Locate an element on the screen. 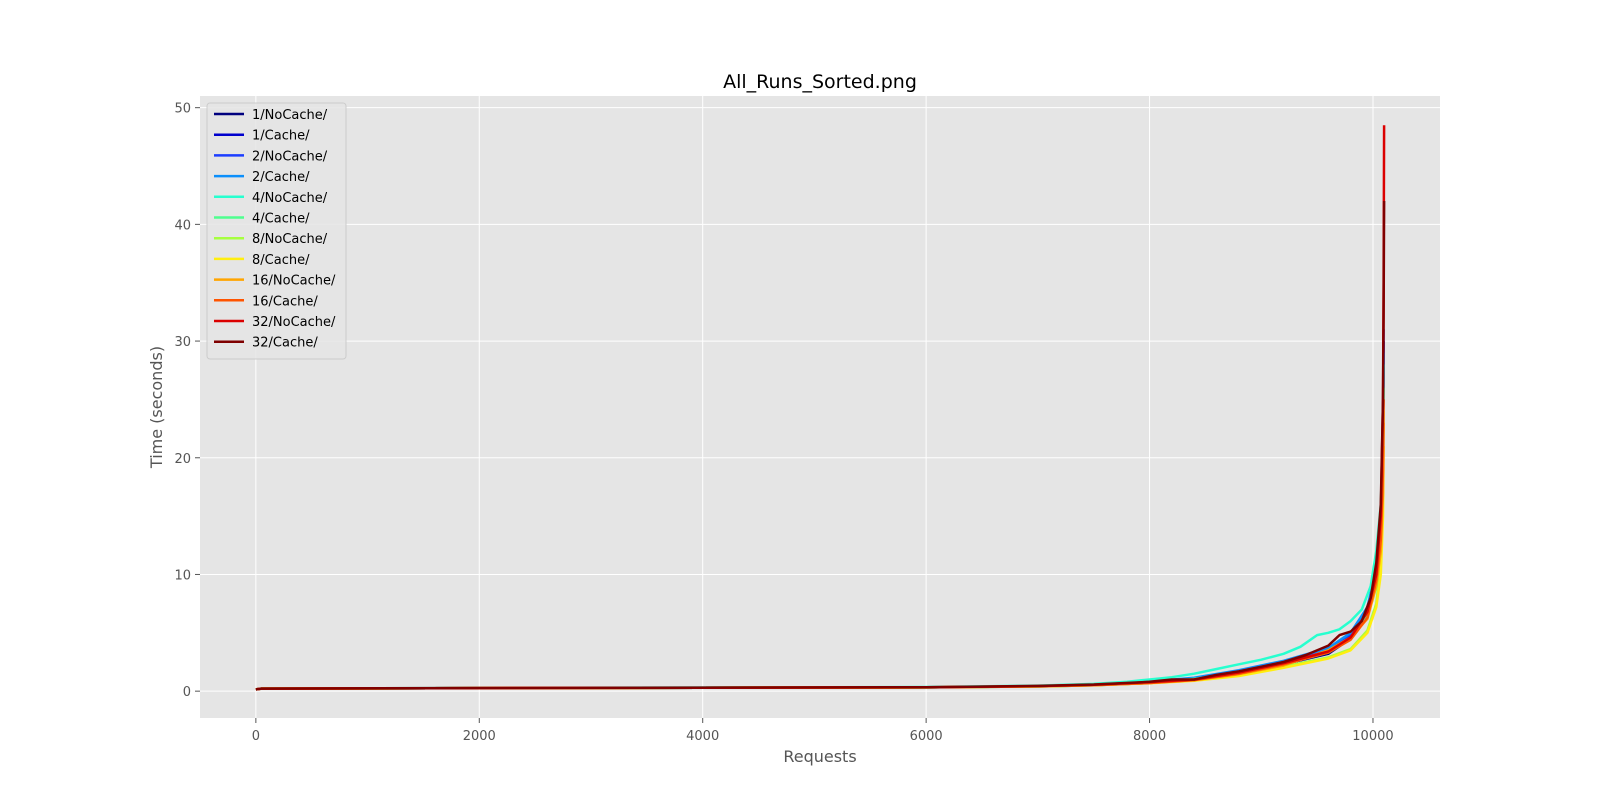  legend-label: 32/Cache/ is located at coordinates (285, 343).